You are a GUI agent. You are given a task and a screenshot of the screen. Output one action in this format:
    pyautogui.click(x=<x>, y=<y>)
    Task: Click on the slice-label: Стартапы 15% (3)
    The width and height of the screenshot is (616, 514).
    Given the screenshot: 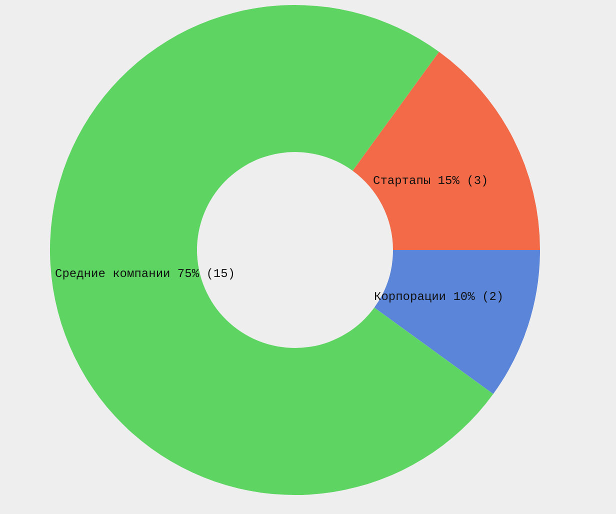 What is the action you would take?
    pyautogui.click(x=430, y=181)
    